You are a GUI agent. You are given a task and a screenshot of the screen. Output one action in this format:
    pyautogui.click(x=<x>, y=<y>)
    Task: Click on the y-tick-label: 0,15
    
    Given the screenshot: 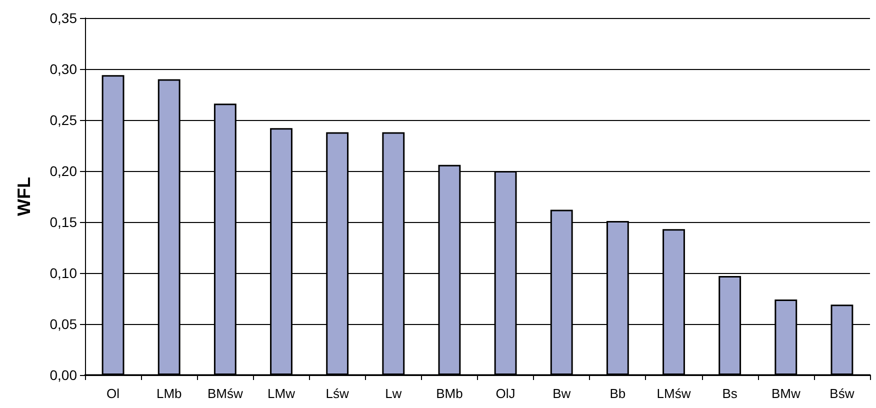 What is the action you would take?
    pyautogui.click(x=64, y=222)
    